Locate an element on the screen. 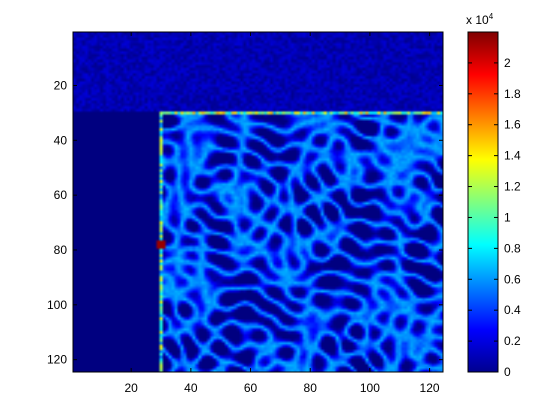 This screenshot has width=560, height=420. colorbar-tick-label: 0.8 is located at coordinates (512, 248).